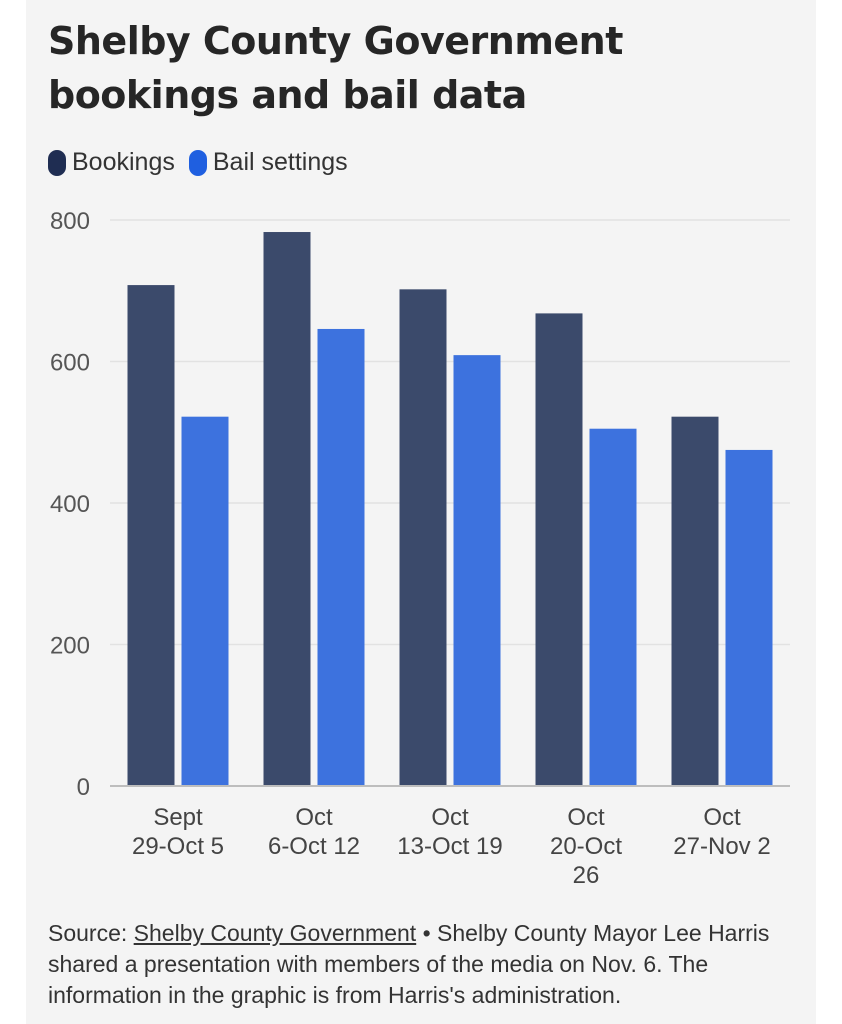 This screenshot has height=1024, width=842. What do you see at coordinates (280, 162) in the screenshot?
I see `legend-label-bail-settings: Bail settings` at bounding box center [280, 162].